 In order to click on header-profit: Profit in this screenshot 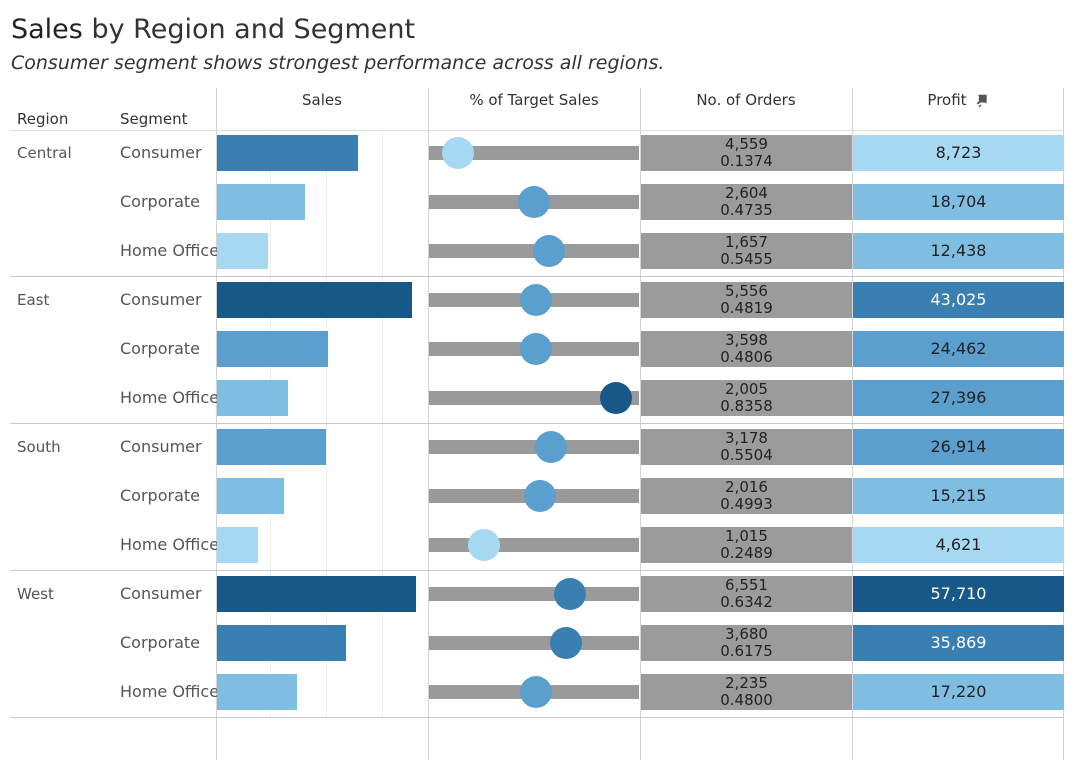, I will do `click(958, 101)`.